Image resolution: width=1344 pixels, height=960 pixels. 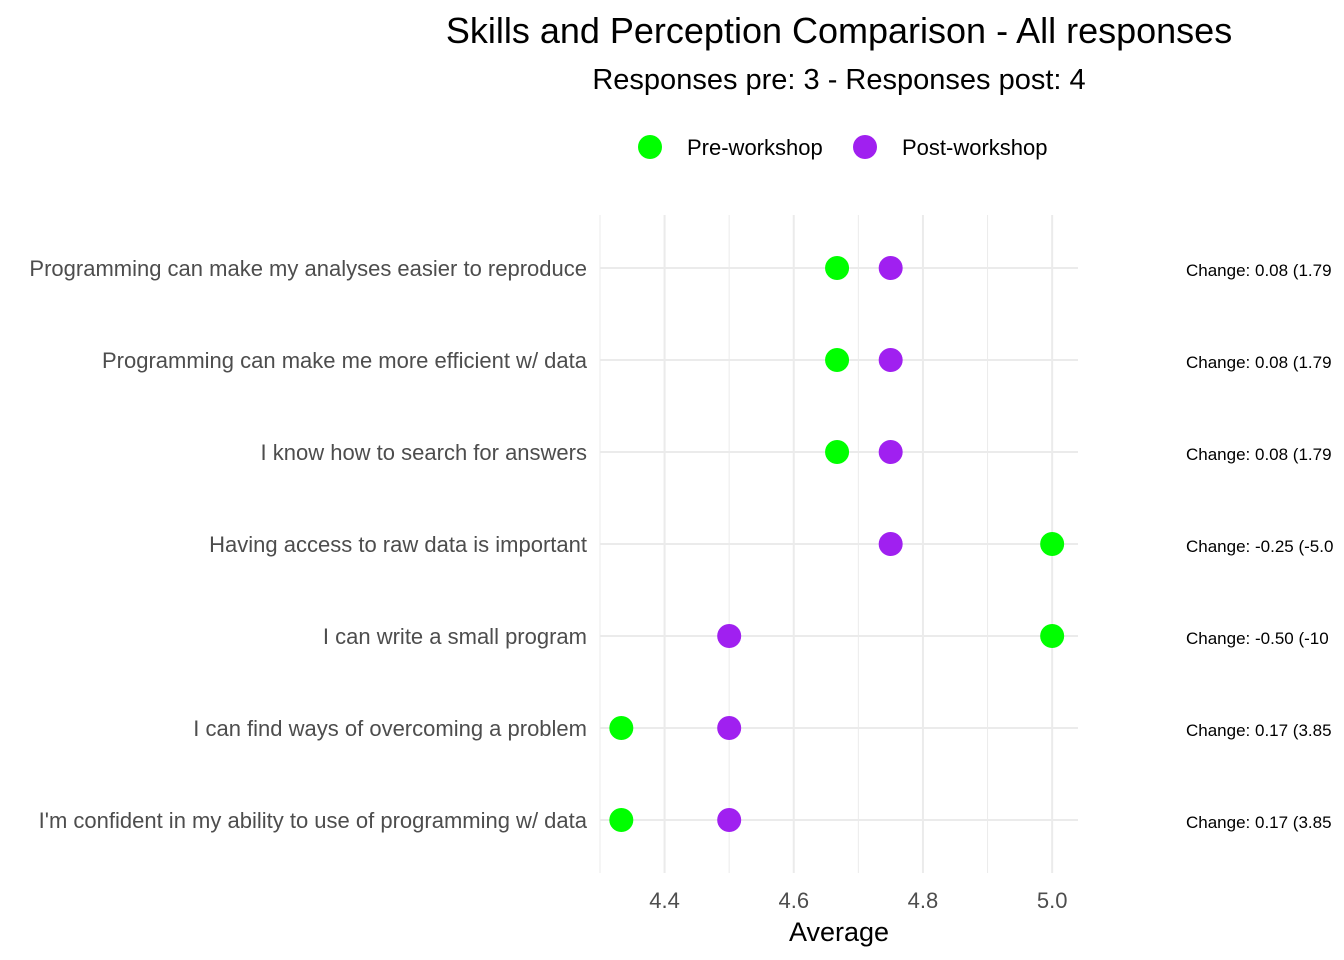 I want to click on category-label: I know how to search for answers, so click(x=424, y=452).